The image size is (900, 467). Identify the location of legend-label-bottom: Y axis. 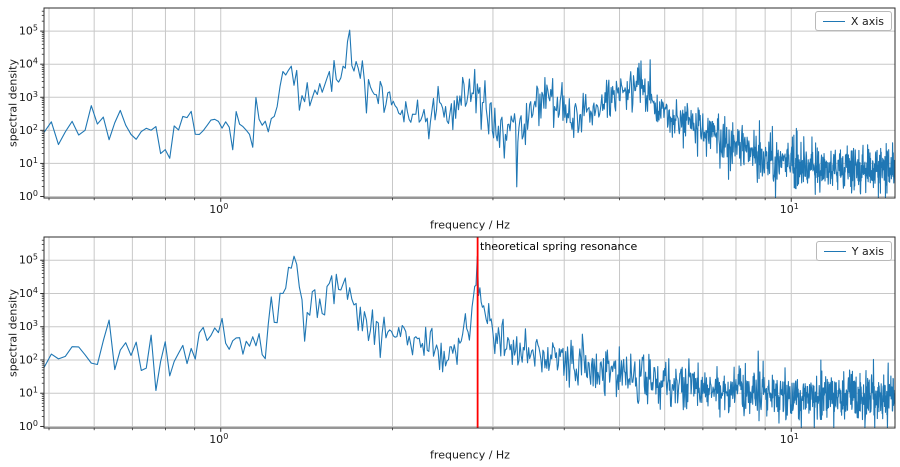
(867, 251).